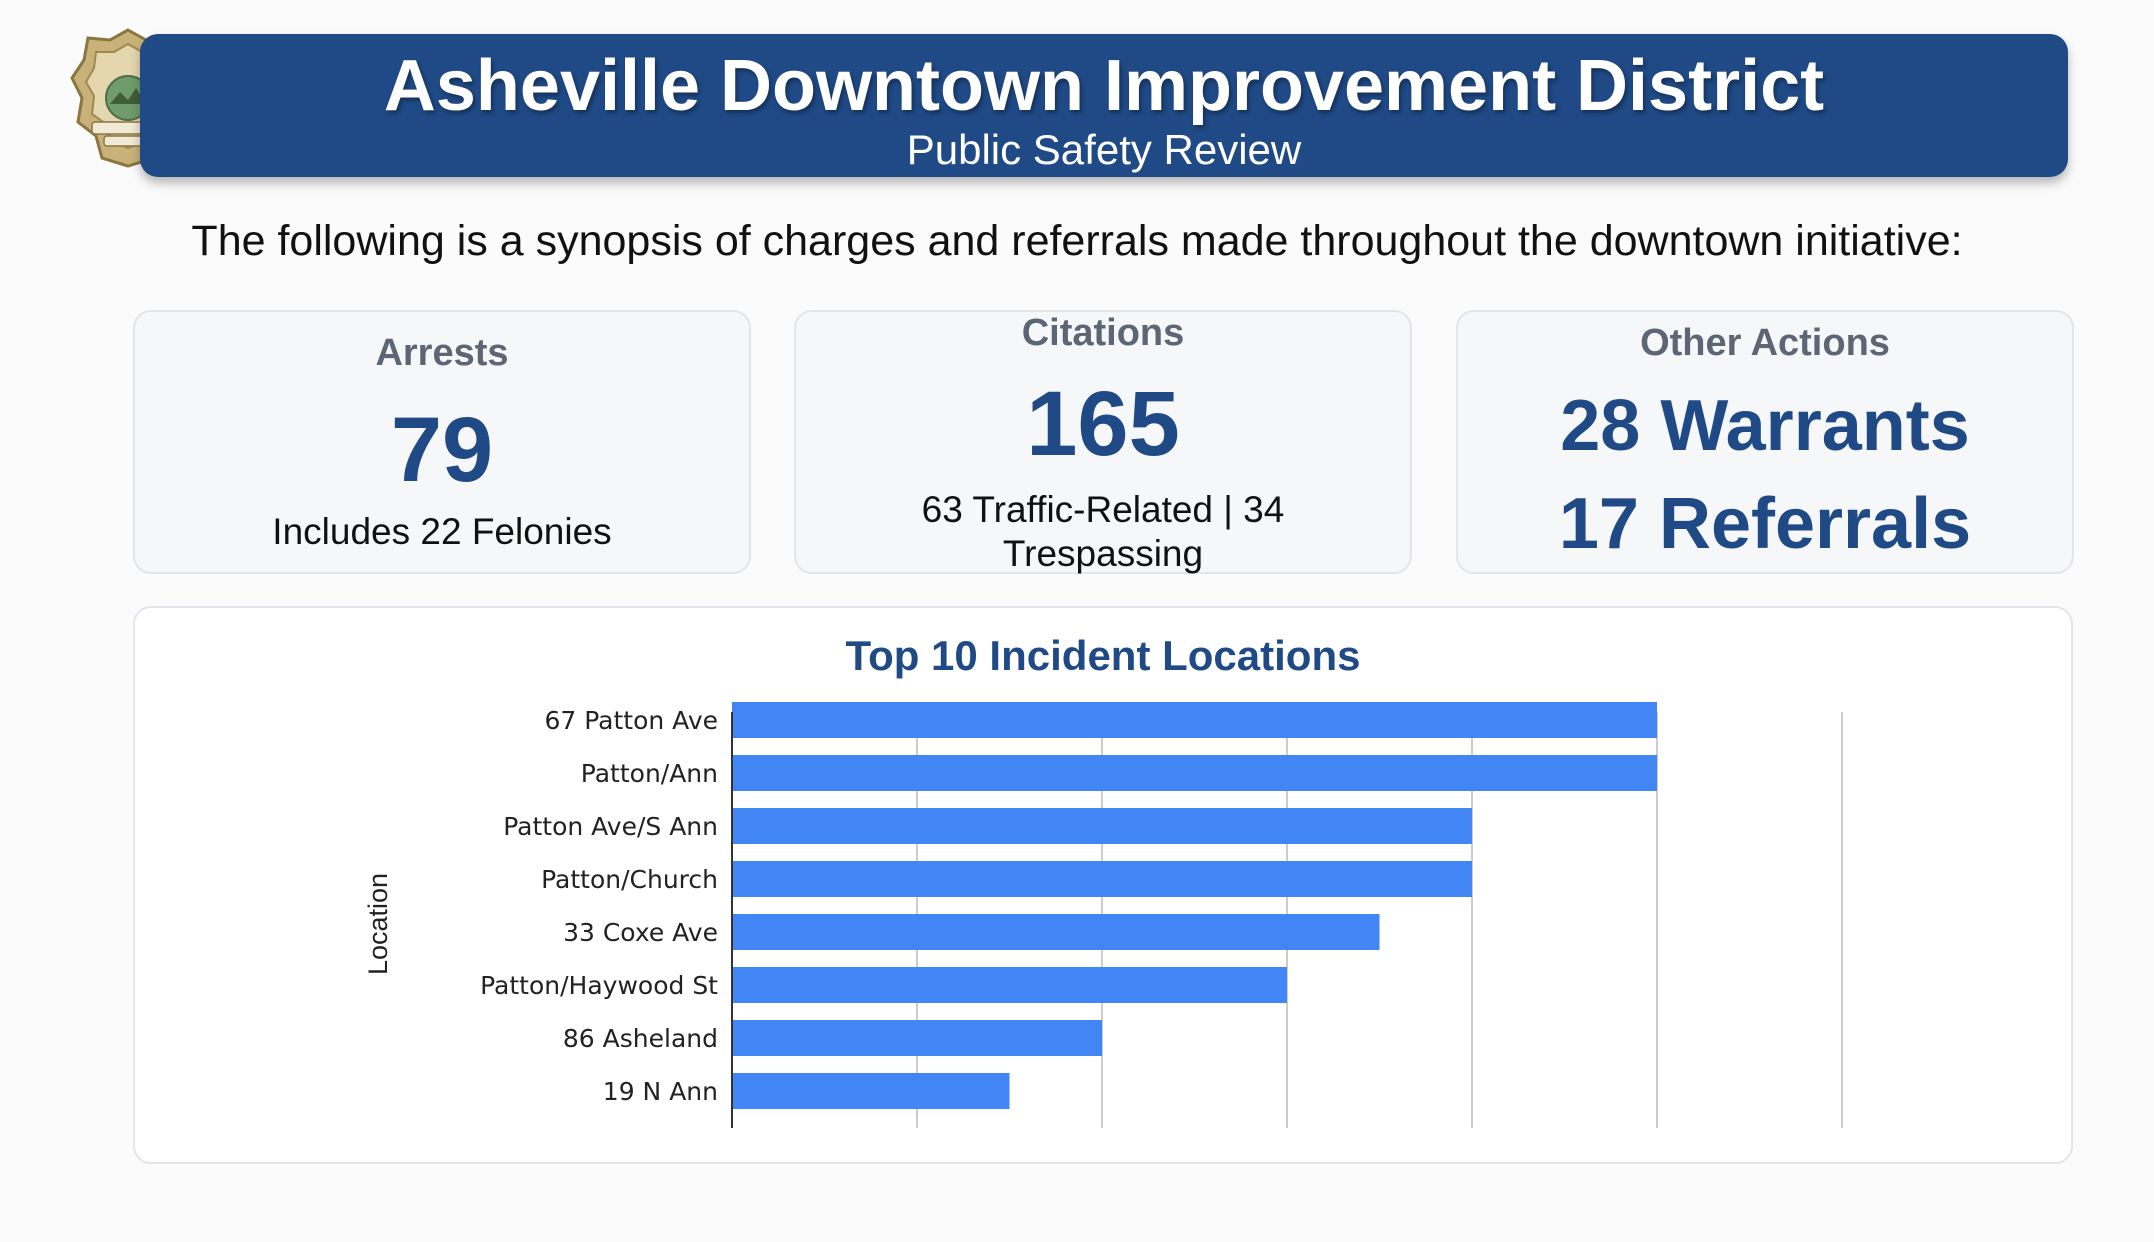 This screenshot has height=1242, width=2154. I want to click on other-actions-card: Other Actions 28 Warrants 17 Referrals, so click(1765, 442).